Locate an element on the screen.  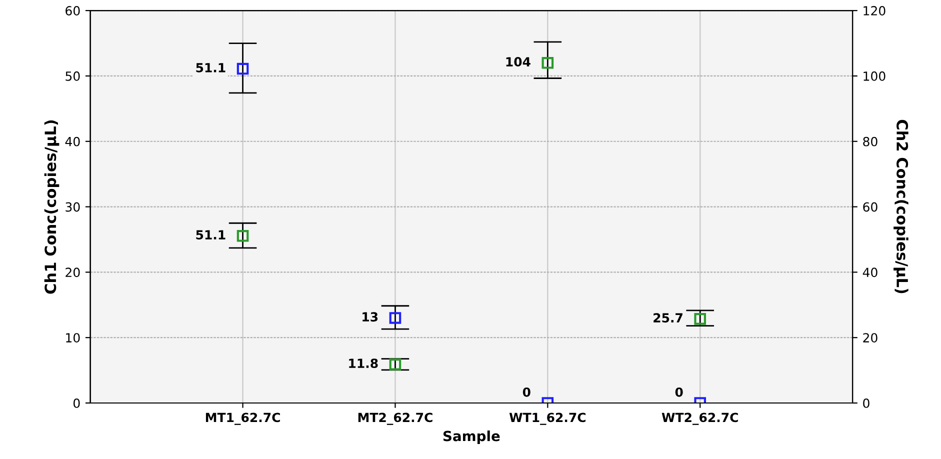
y-tick-label: 60 is located at coordinates (73, 11).